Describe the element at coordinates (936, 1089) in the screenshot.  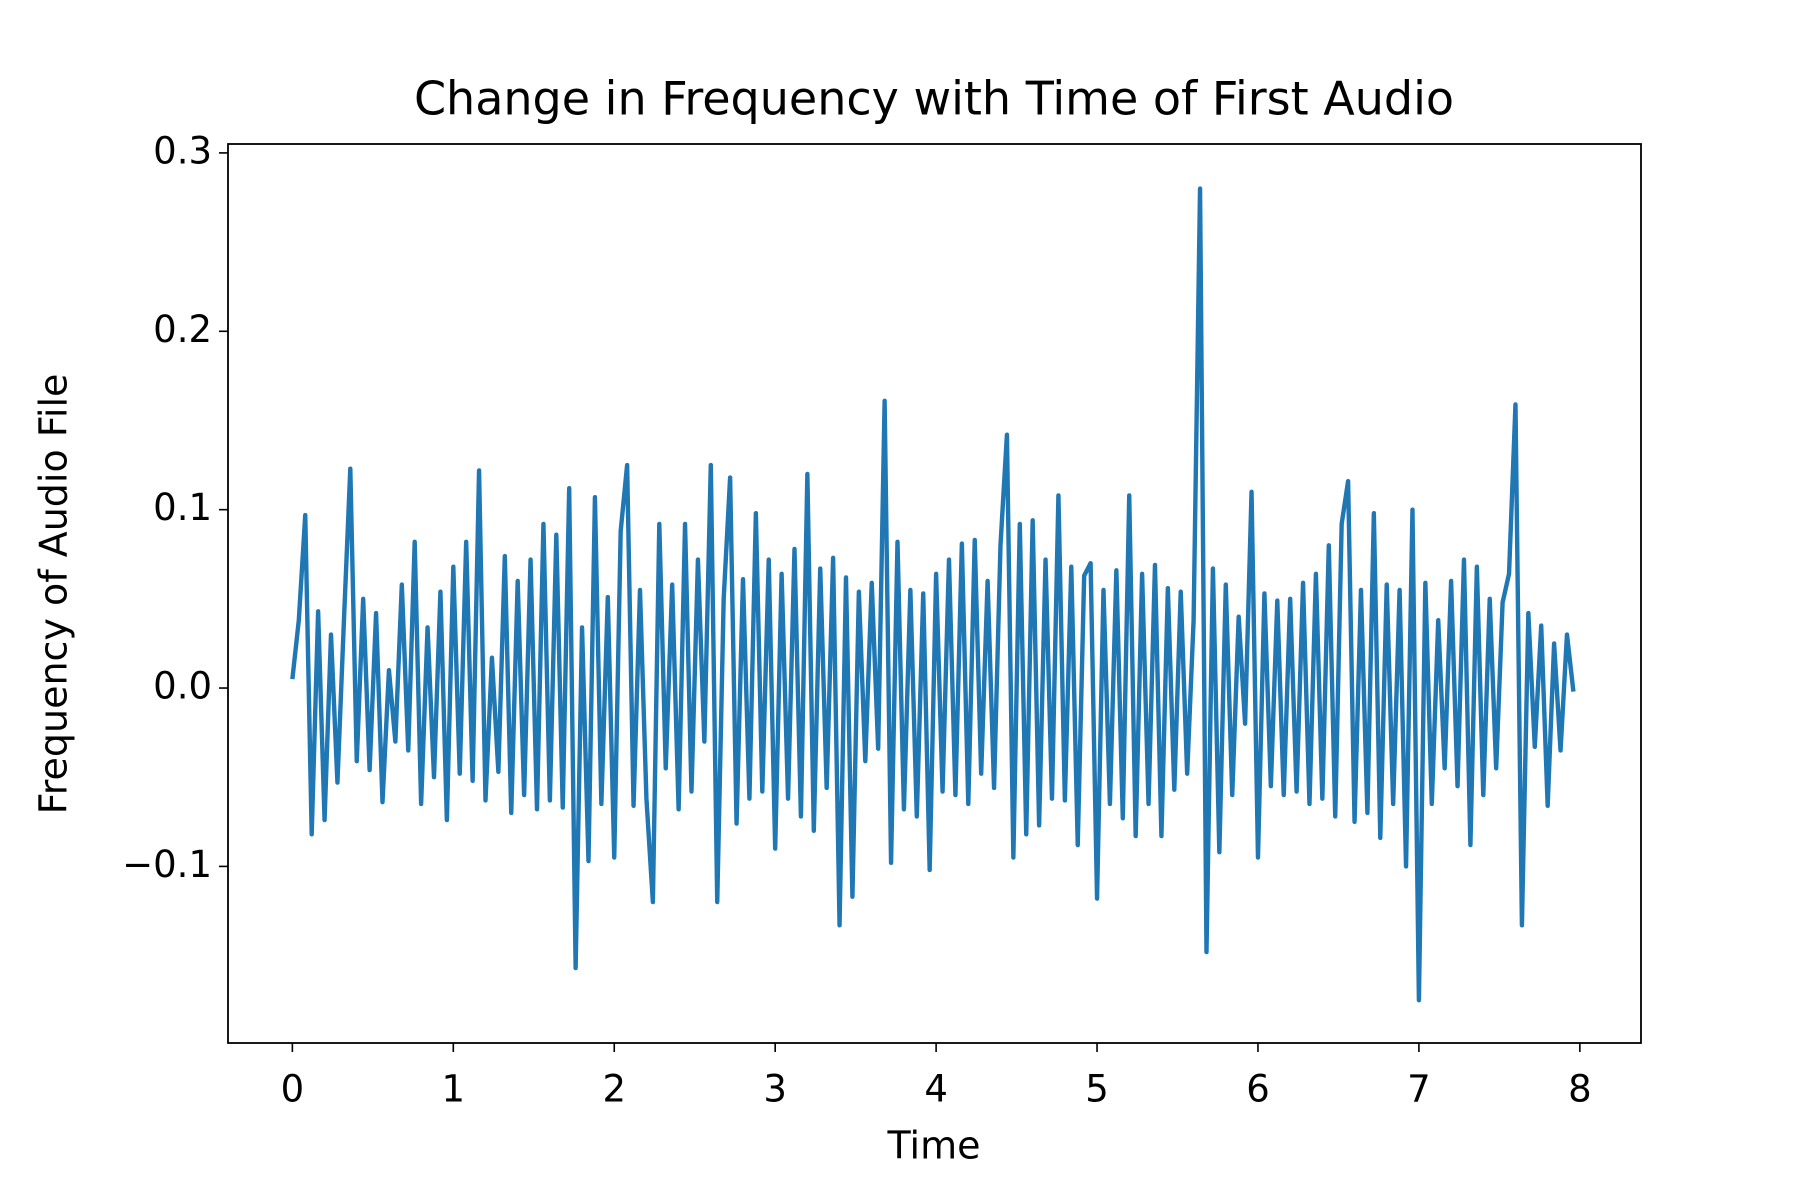
I see `x-tick-label: 4` at that location.